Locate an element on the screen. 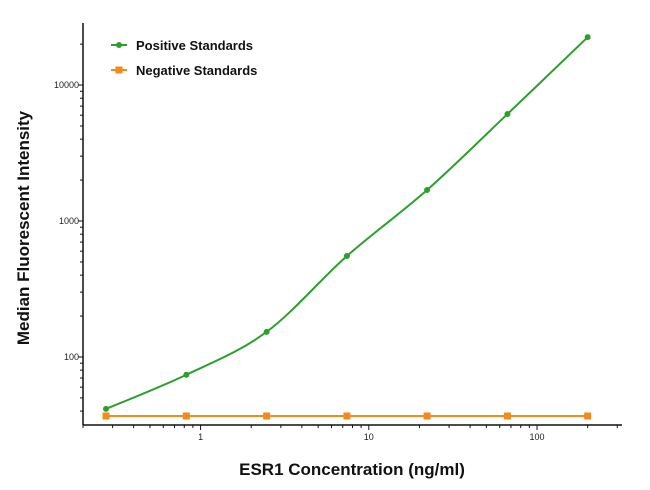 The width and height of the screenshot is (650, 490). legend-negative-standards-marker is located at coordinates (119, 70).